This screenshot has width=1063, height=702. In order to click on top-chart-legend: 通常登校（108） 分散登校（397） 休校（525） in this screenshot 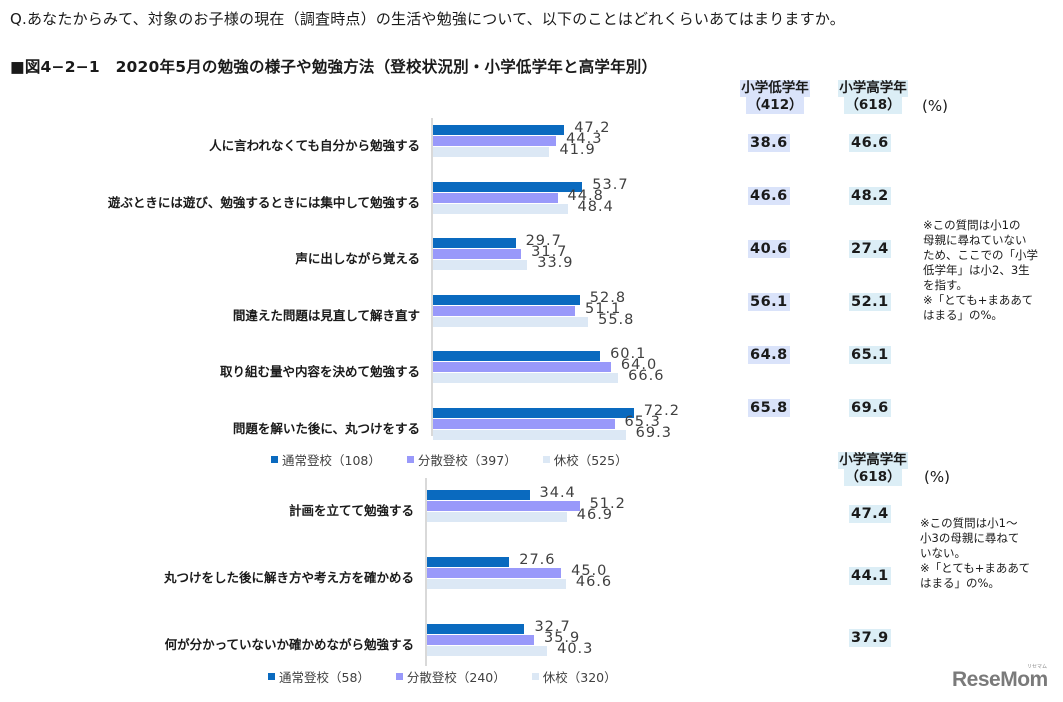, I will do `click(449, 459)`.